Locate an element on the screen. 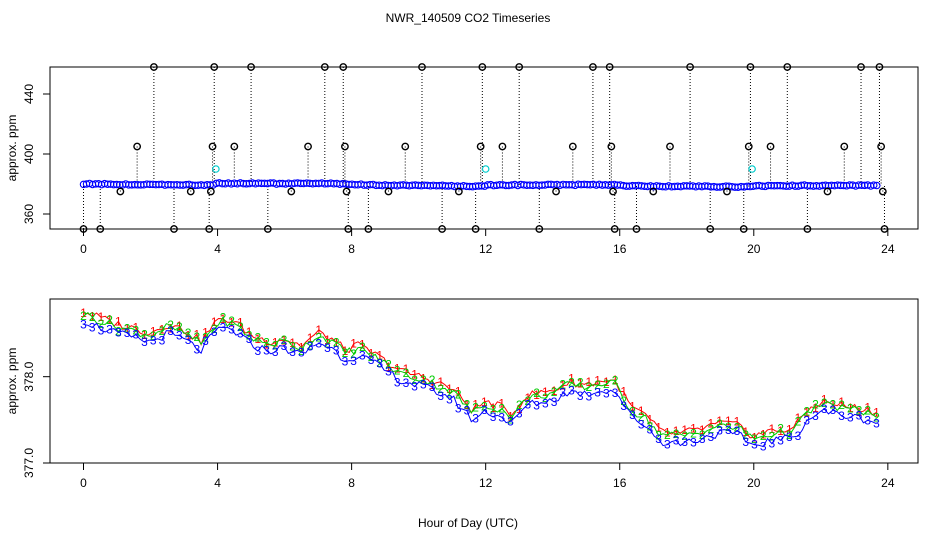  x-tick-label: 0 is located at coordinates (83, 249).